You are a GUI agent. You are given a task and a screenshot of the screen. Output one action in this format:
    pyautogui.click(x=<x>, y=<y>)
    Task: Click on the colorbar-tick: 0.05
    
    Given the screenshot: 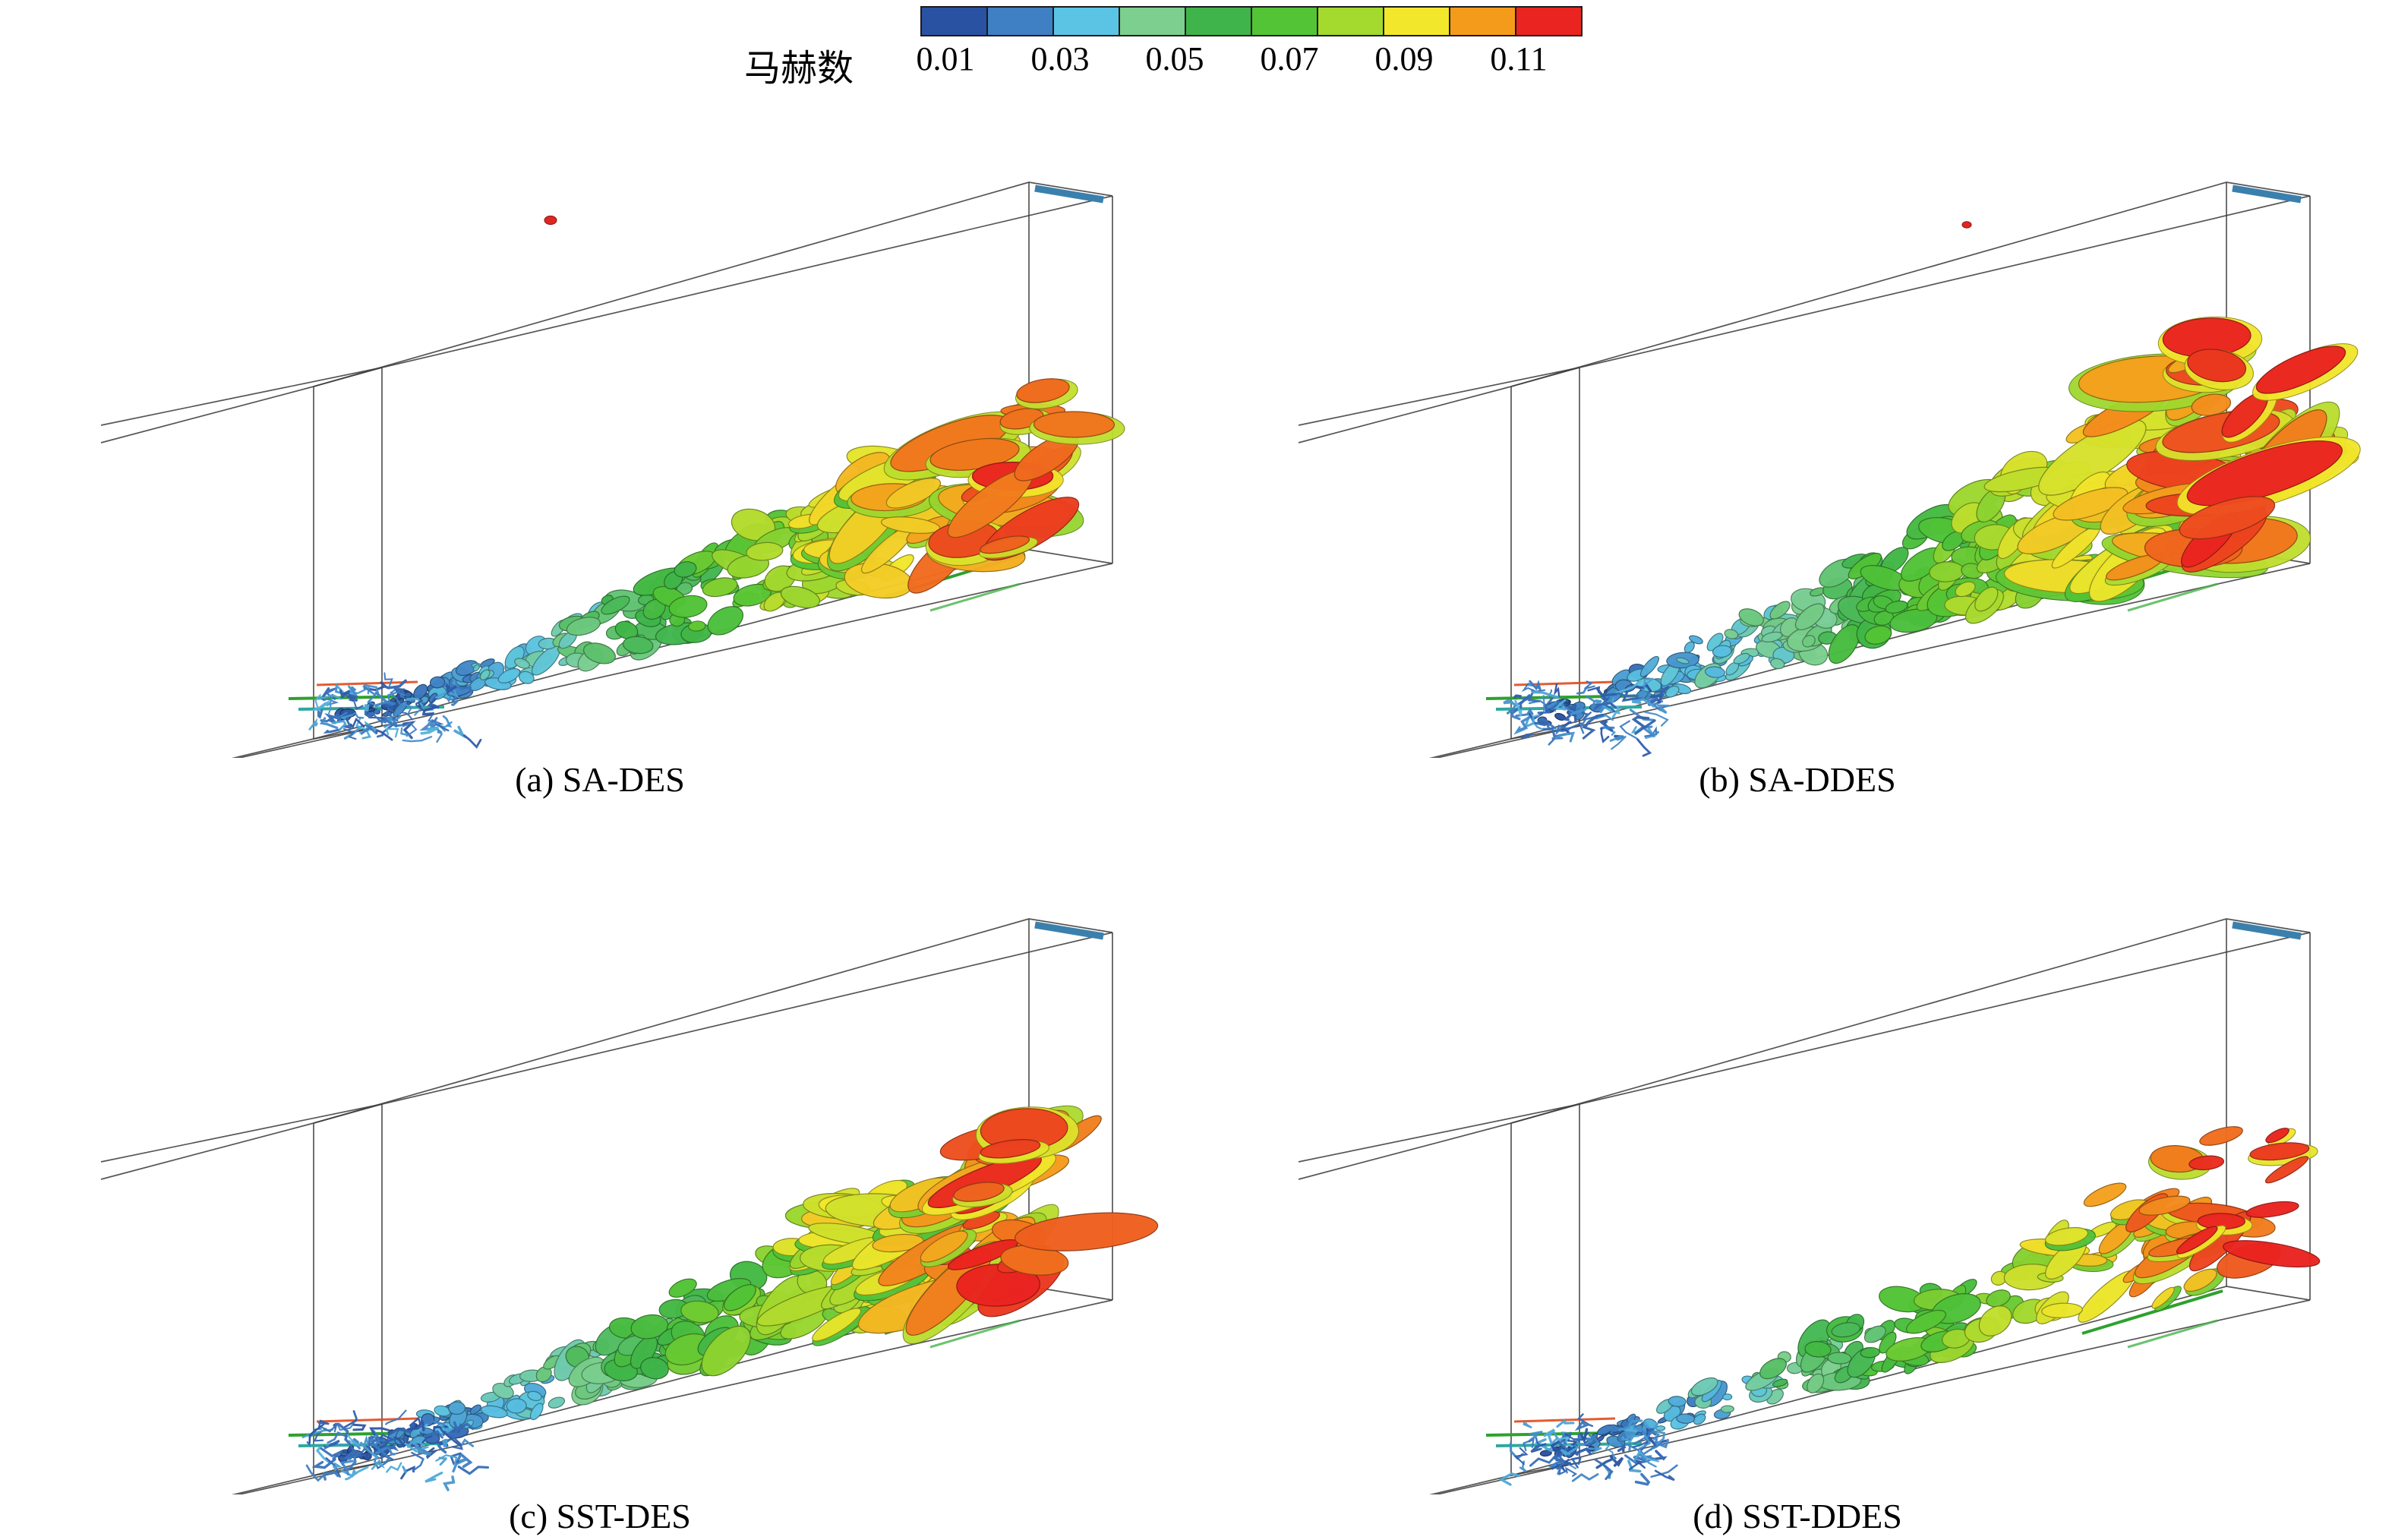 What is the action you would take?
    pyautogui.click(x=1174, y=58)
    